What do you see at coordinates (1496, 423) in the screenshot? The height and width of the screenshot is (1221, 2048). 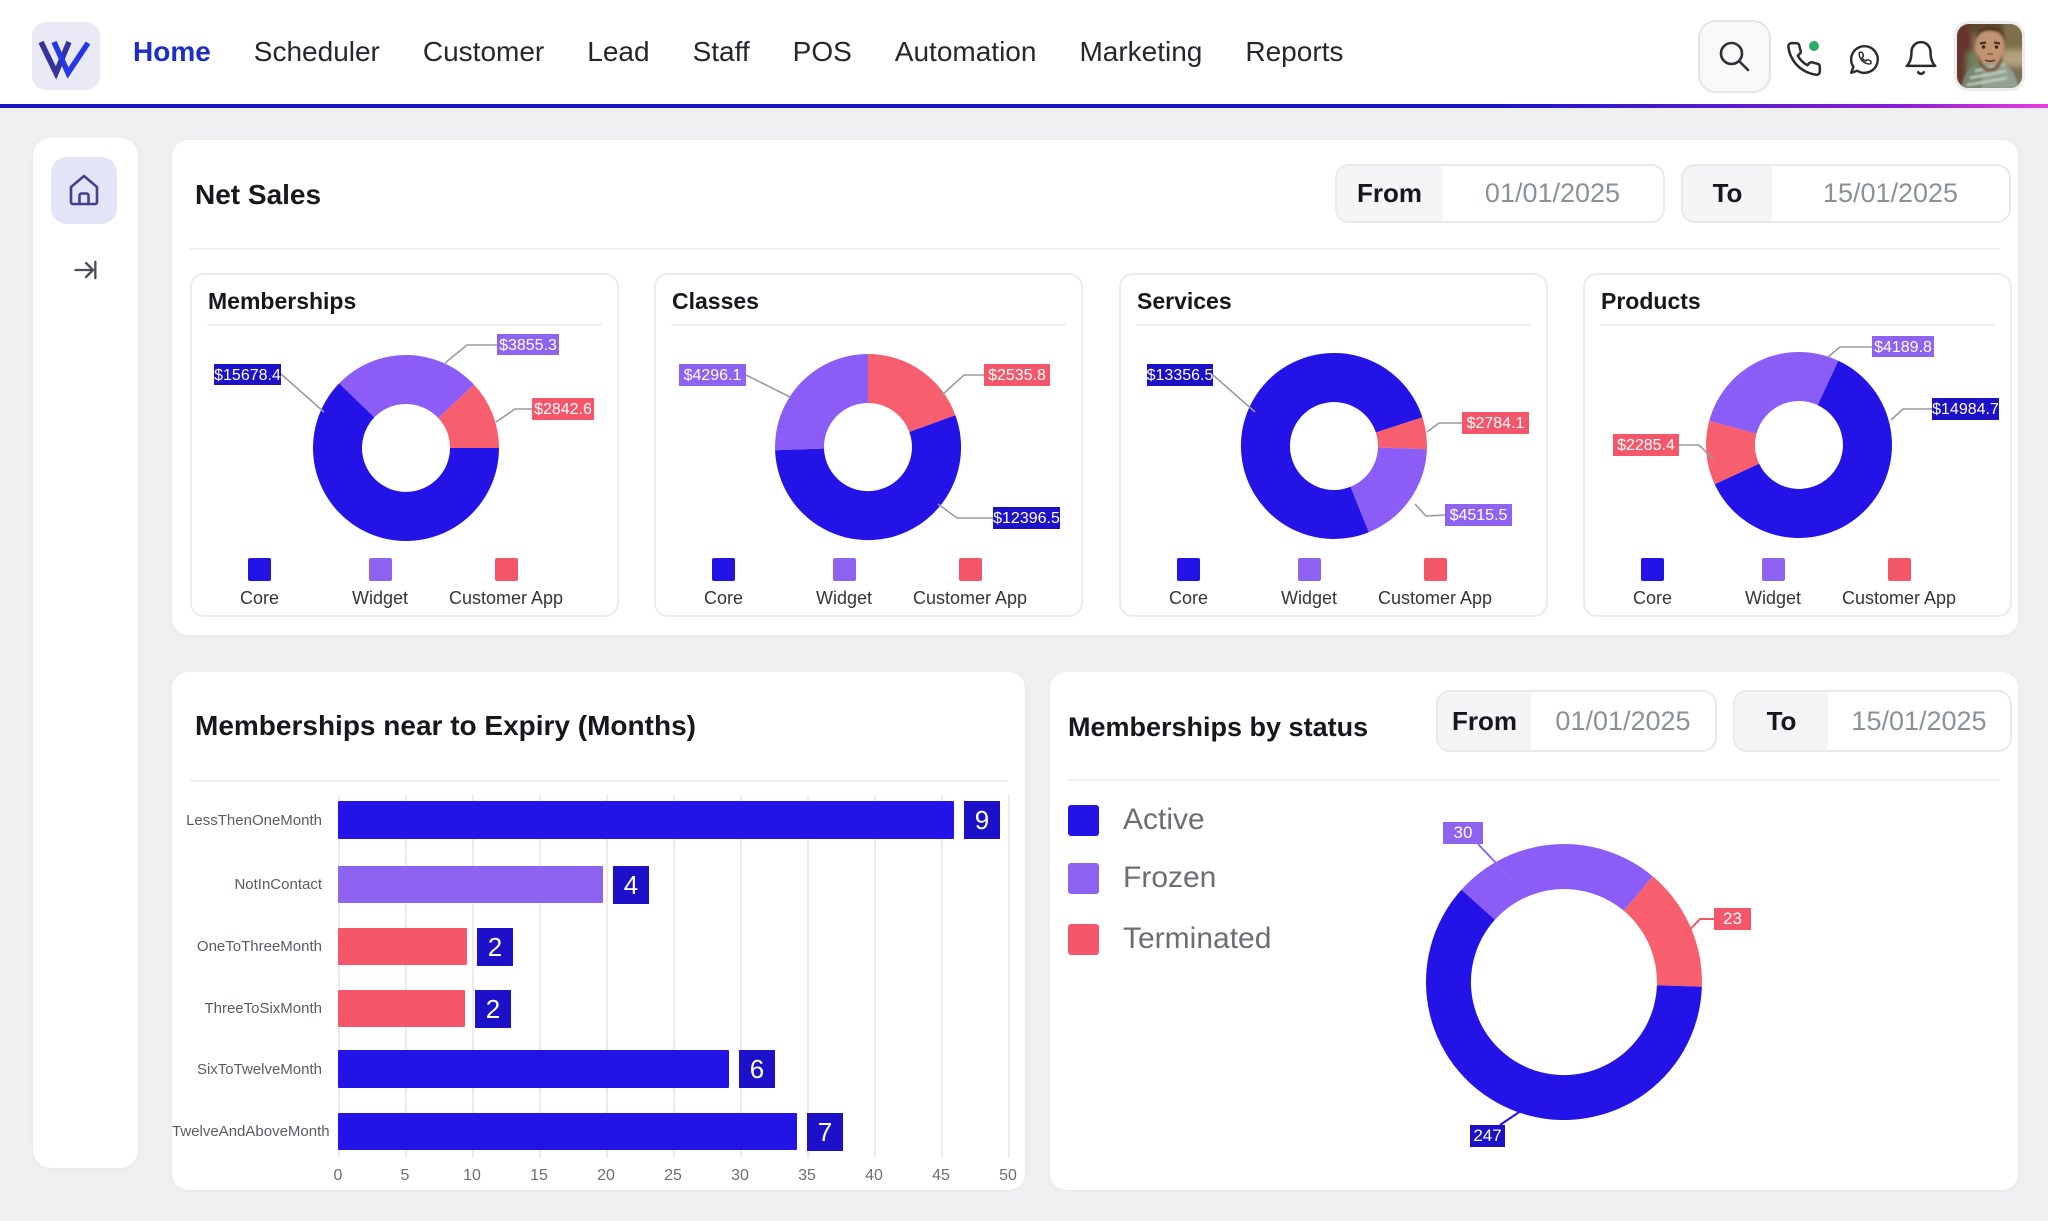 I see `svg-text: $2784.1` at bounding box center [1496, 423].